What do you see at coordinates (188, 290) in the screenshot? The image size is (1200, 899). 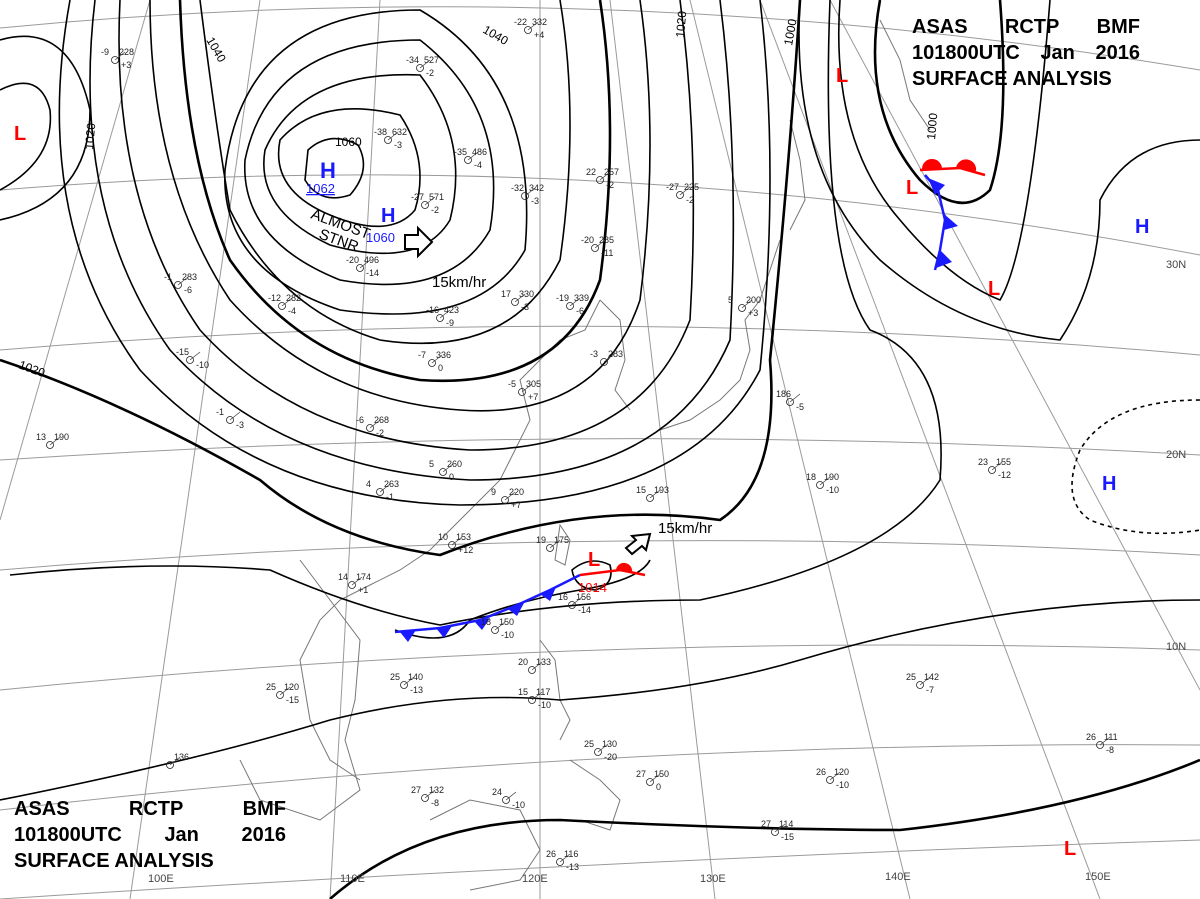 I see `station-tendency: -6` at bounding box center [188, 290].